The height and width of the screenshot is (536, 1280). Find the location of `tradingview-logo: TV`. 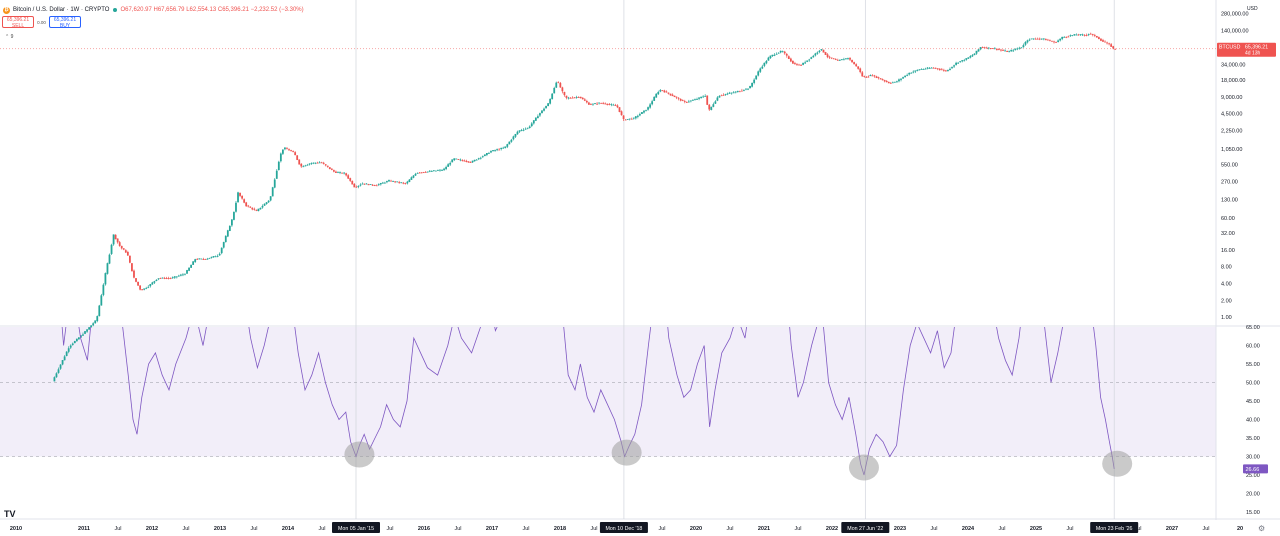

tradingview-logo: TV is located at coordinates (10, 514).